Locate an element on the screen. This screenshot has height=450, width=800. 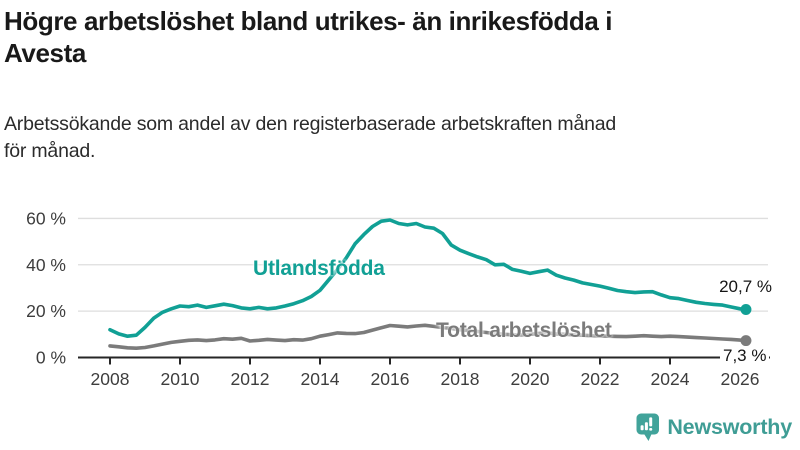
y-tick-label: 60 % is located at coordinates (46, 218).